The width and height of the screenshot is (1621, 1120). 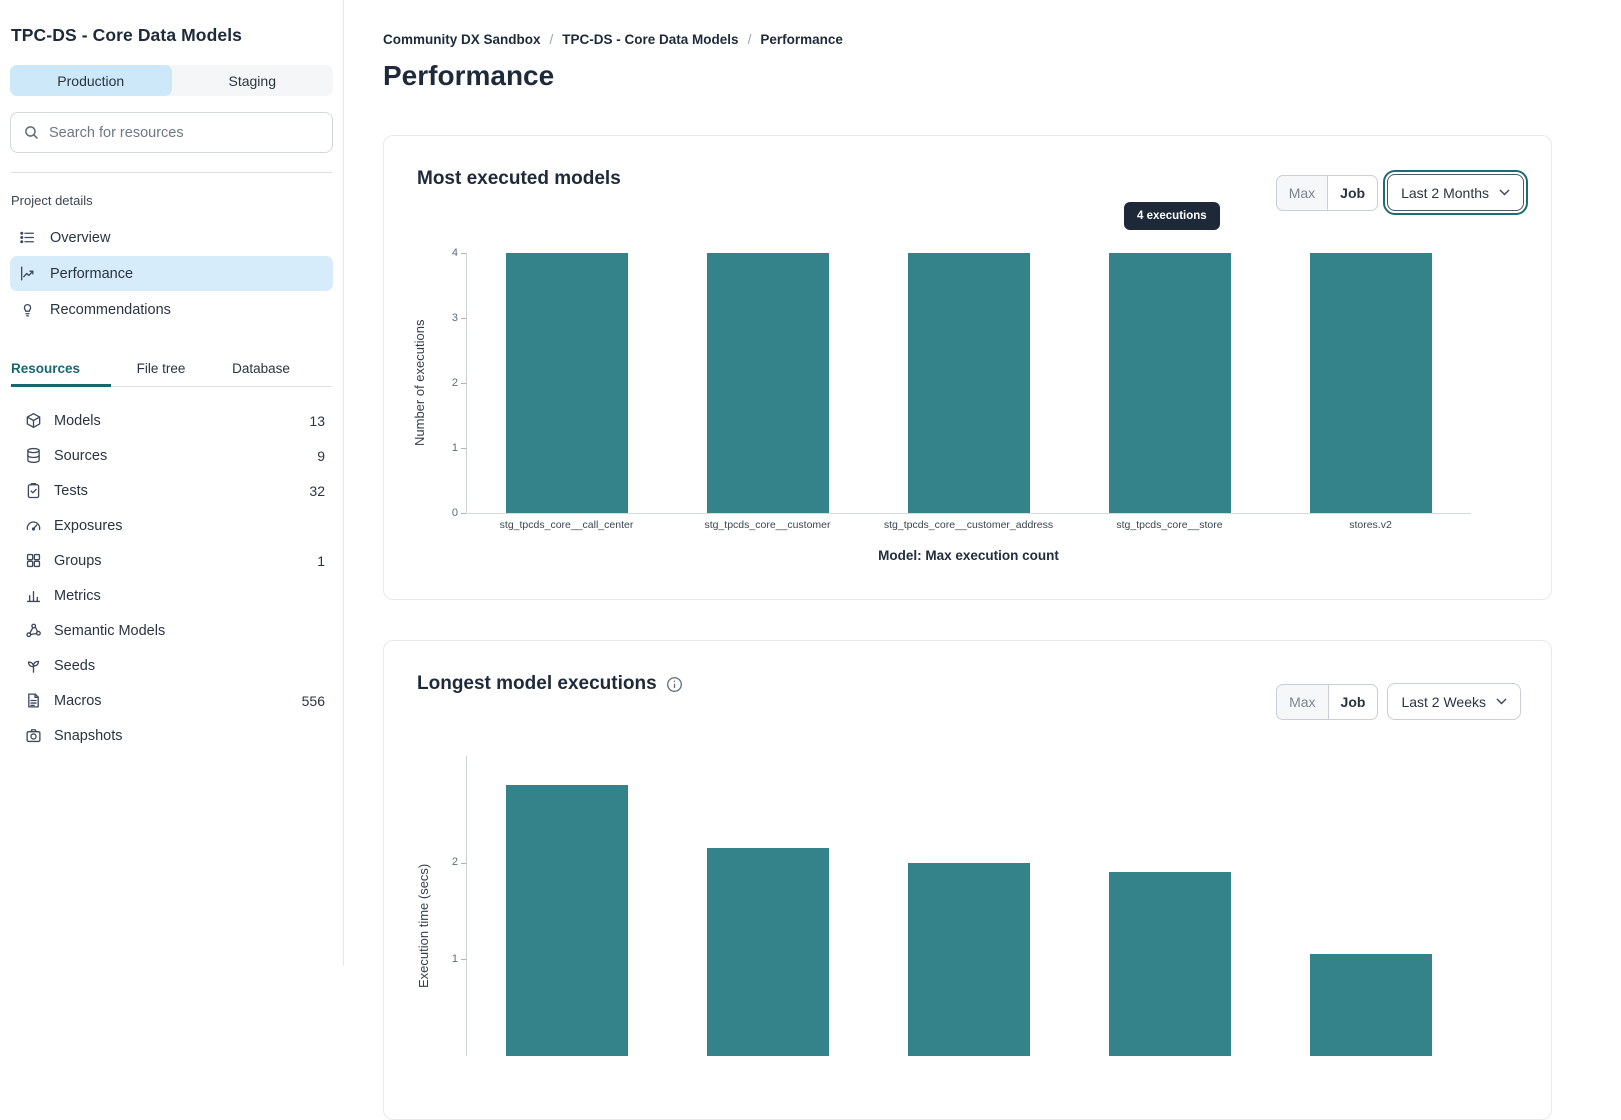 What do you see at coordinates (33, 735) in the screenshot?
I see `camera-icon` at bounding box center [33, 735].